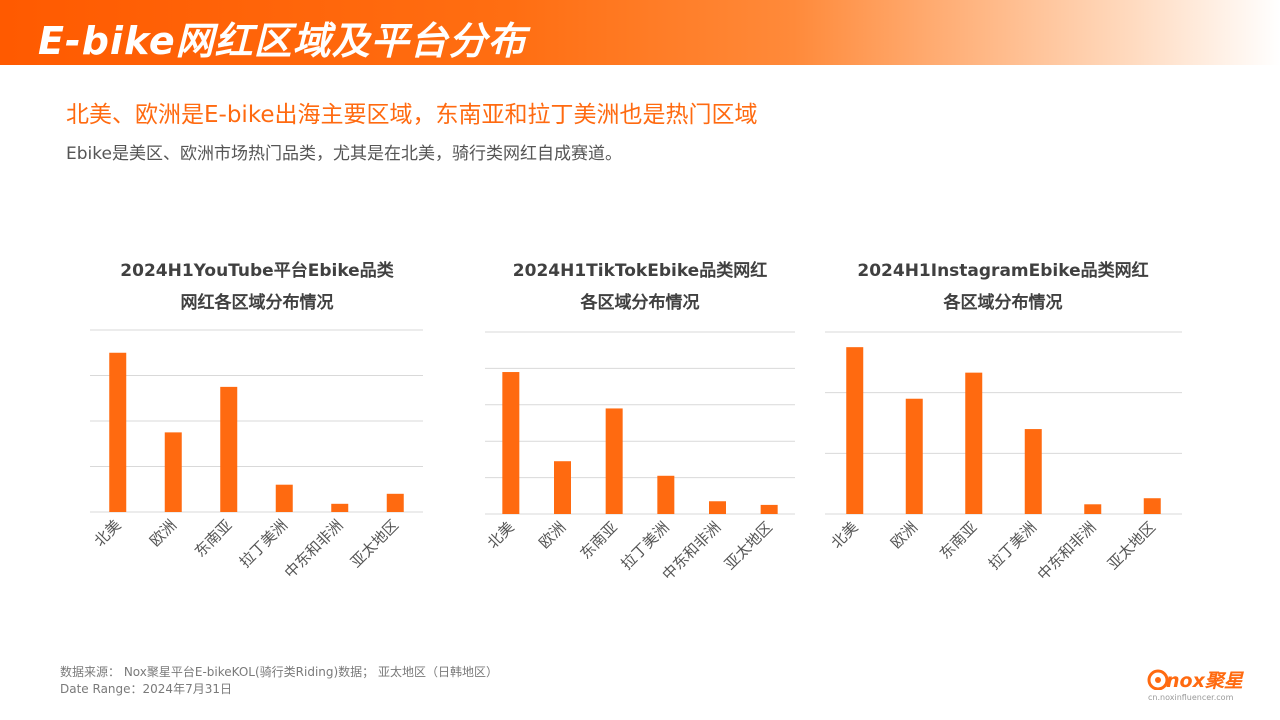 Image resolution: width=1280 pixels, height=720 pixels. What do you see at coordinates (282, 41) in the screenshot?
I see `page-title: E-bike网红区域及平台分布` at bounding box center [282, 41].